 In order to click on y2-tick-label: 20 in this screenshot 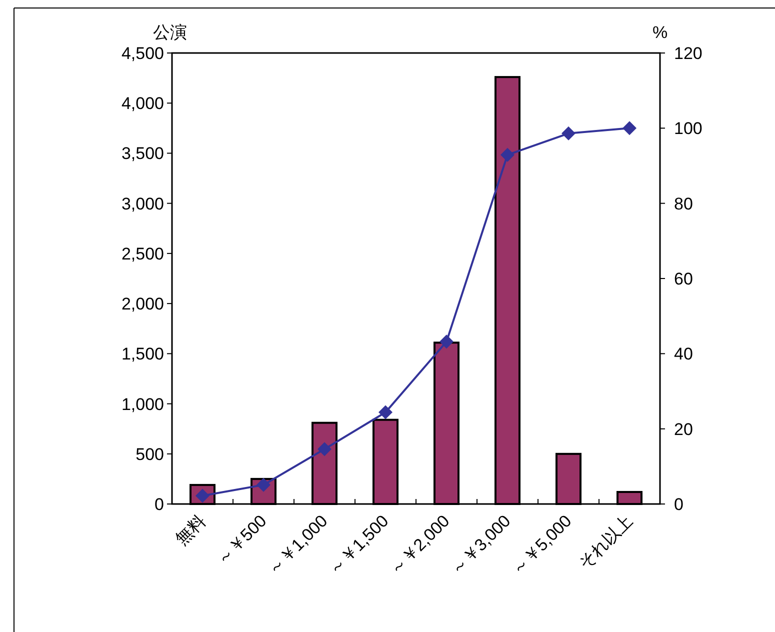, I will do `click(683, 429)`.